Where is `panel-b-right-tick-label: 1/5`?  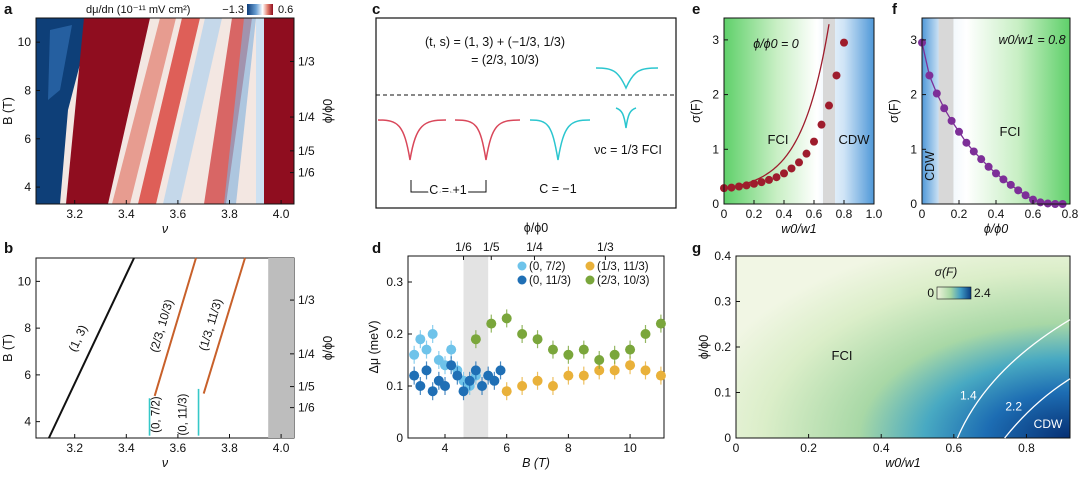 panel-b-right-tick-label: 1/5 is located at coordinates (306, 387).